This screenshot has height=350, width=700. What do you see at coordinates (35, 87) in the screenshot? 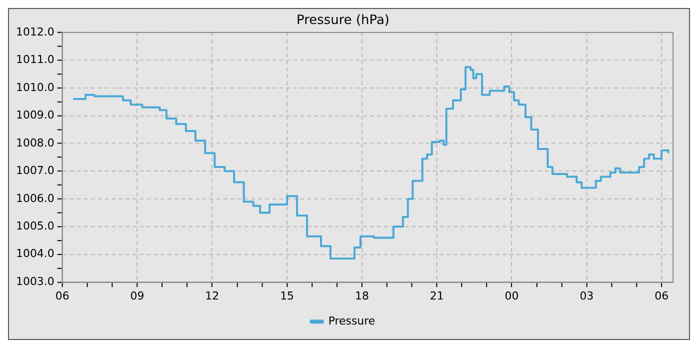
I see `y-tick-label: 1010.0` at bounding box center [35, 87].